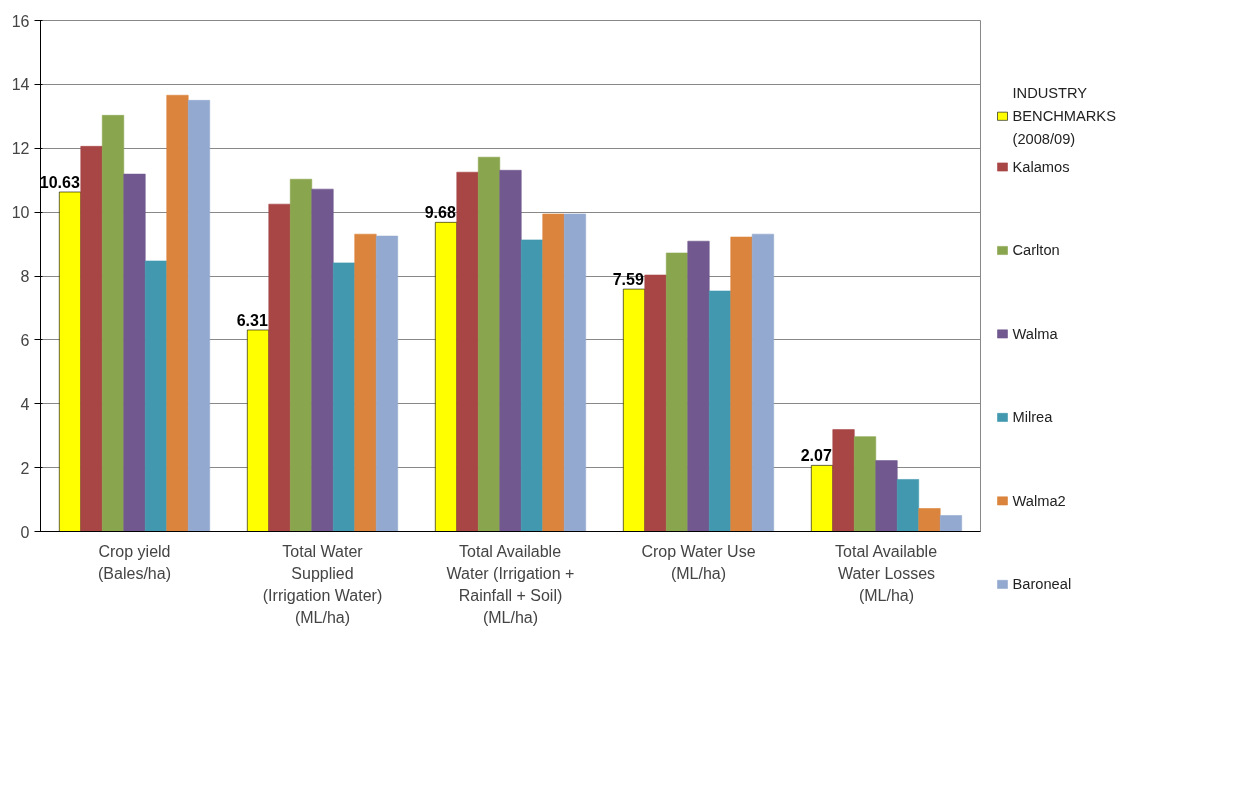 Image resolution: width=1234 pixels, height=787 pixels. Describe the element at coordinates (20, 213) in the screenshot. I see `y-tick-label: 10` at that location.